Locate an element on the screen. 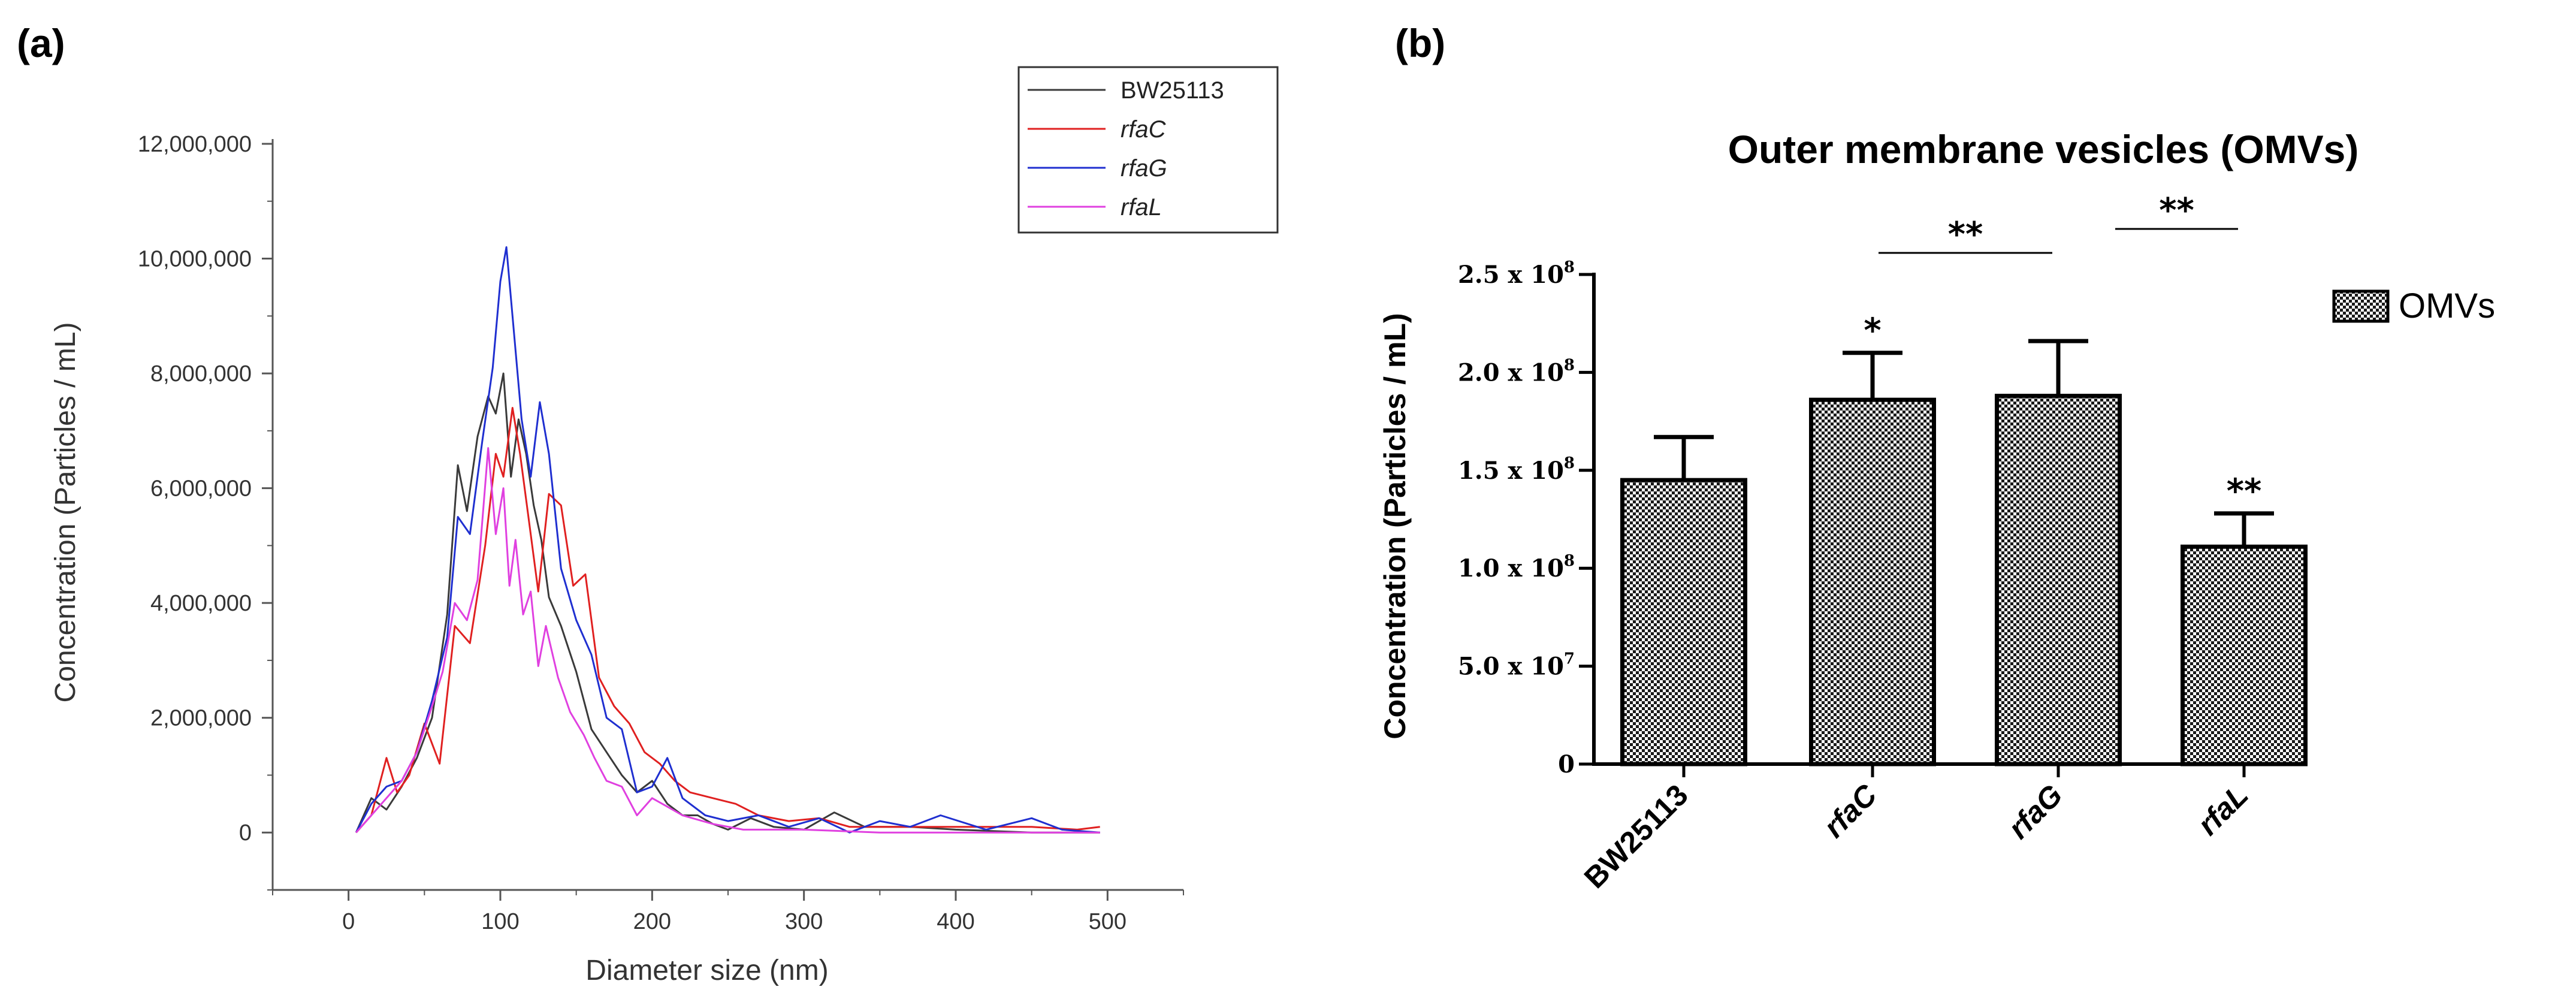 Image resolution: width=2576 pixels, height=1005 pixels. y-tick-label: 10,000,000 is located at coordinates (195, 260).